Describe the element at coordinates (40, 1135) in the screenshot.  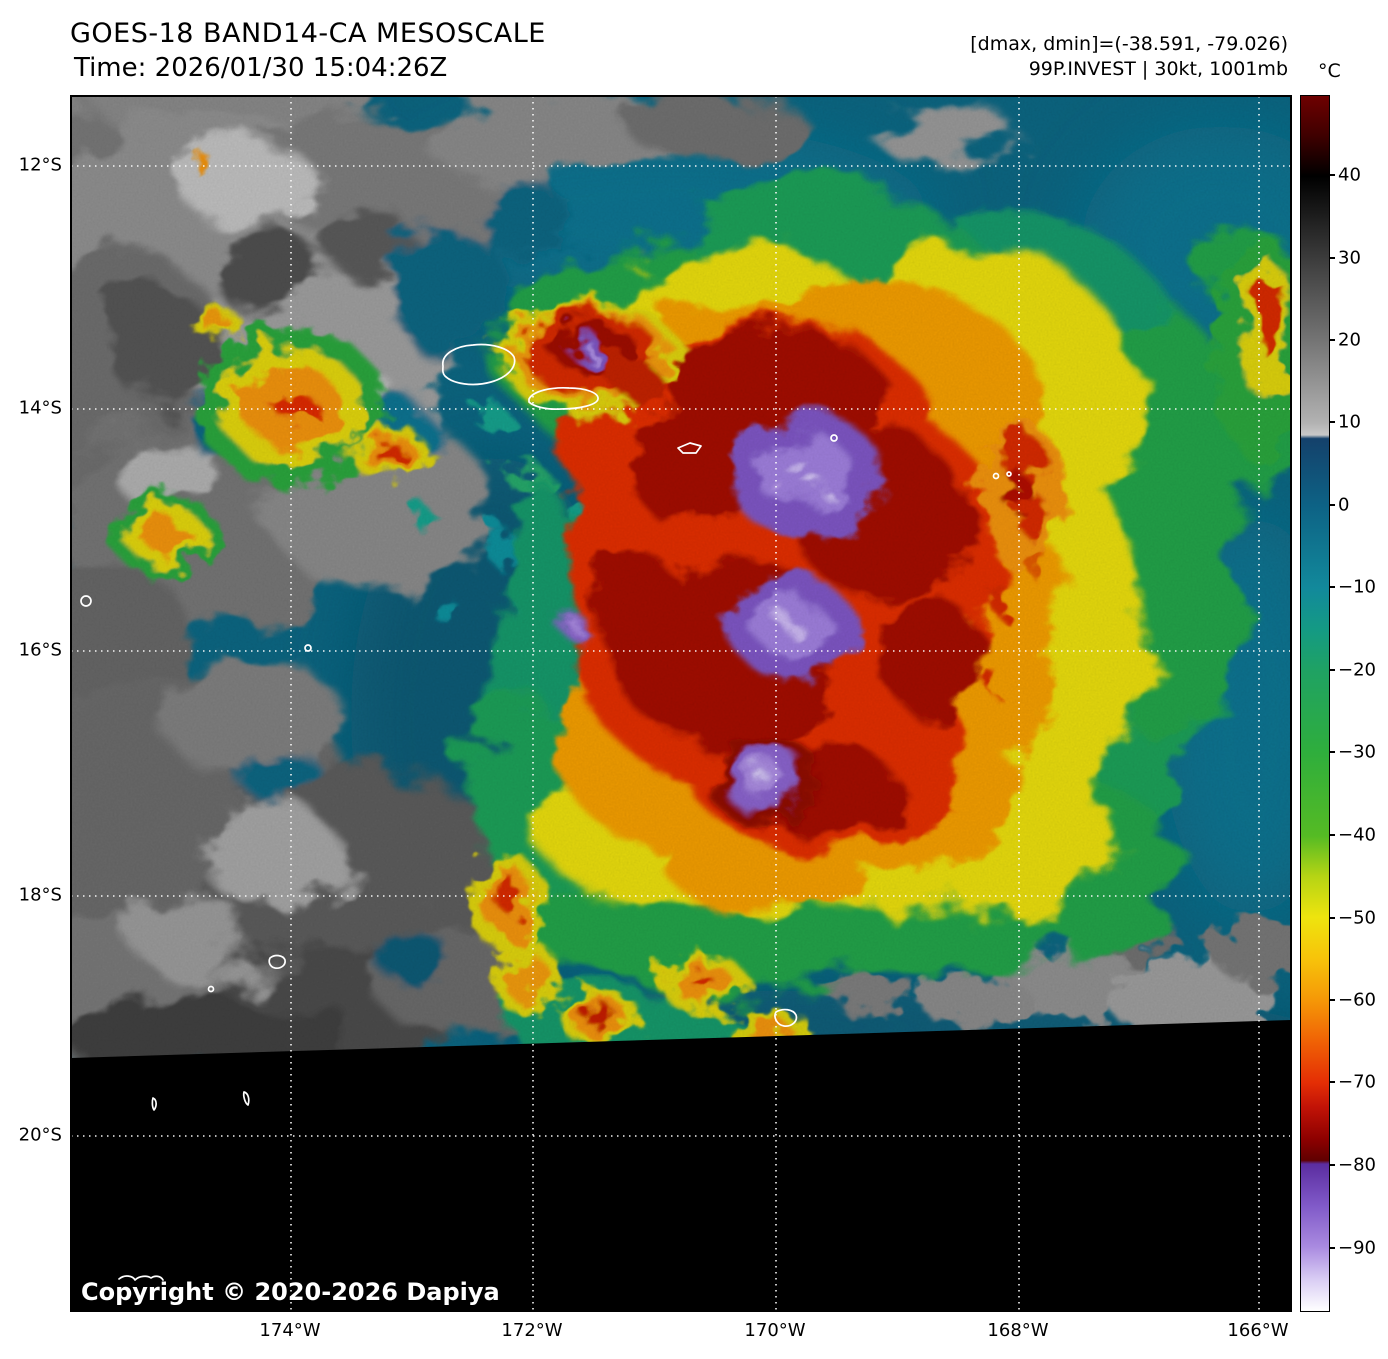
I see `lat-label-20s: 20°S` at that location.